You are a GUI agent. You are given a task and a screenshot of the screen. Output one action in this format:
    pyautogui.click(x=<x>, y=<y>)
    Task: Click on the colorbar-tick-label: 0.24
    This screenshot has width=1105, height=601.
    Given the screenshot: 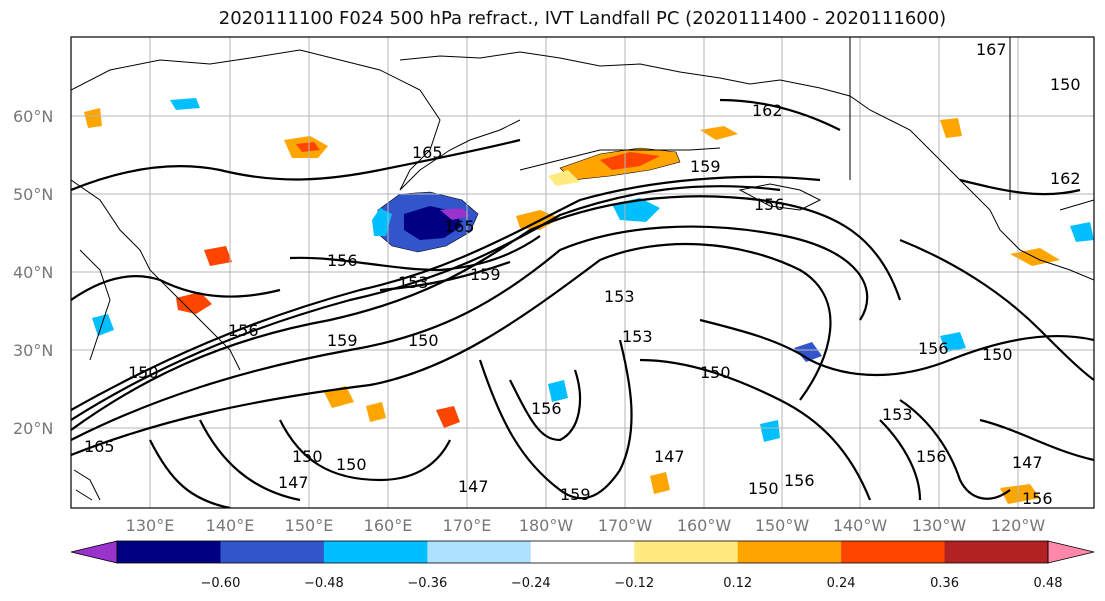 What is the action you would take?
    pyautogui.click(x=841, y=583)
    